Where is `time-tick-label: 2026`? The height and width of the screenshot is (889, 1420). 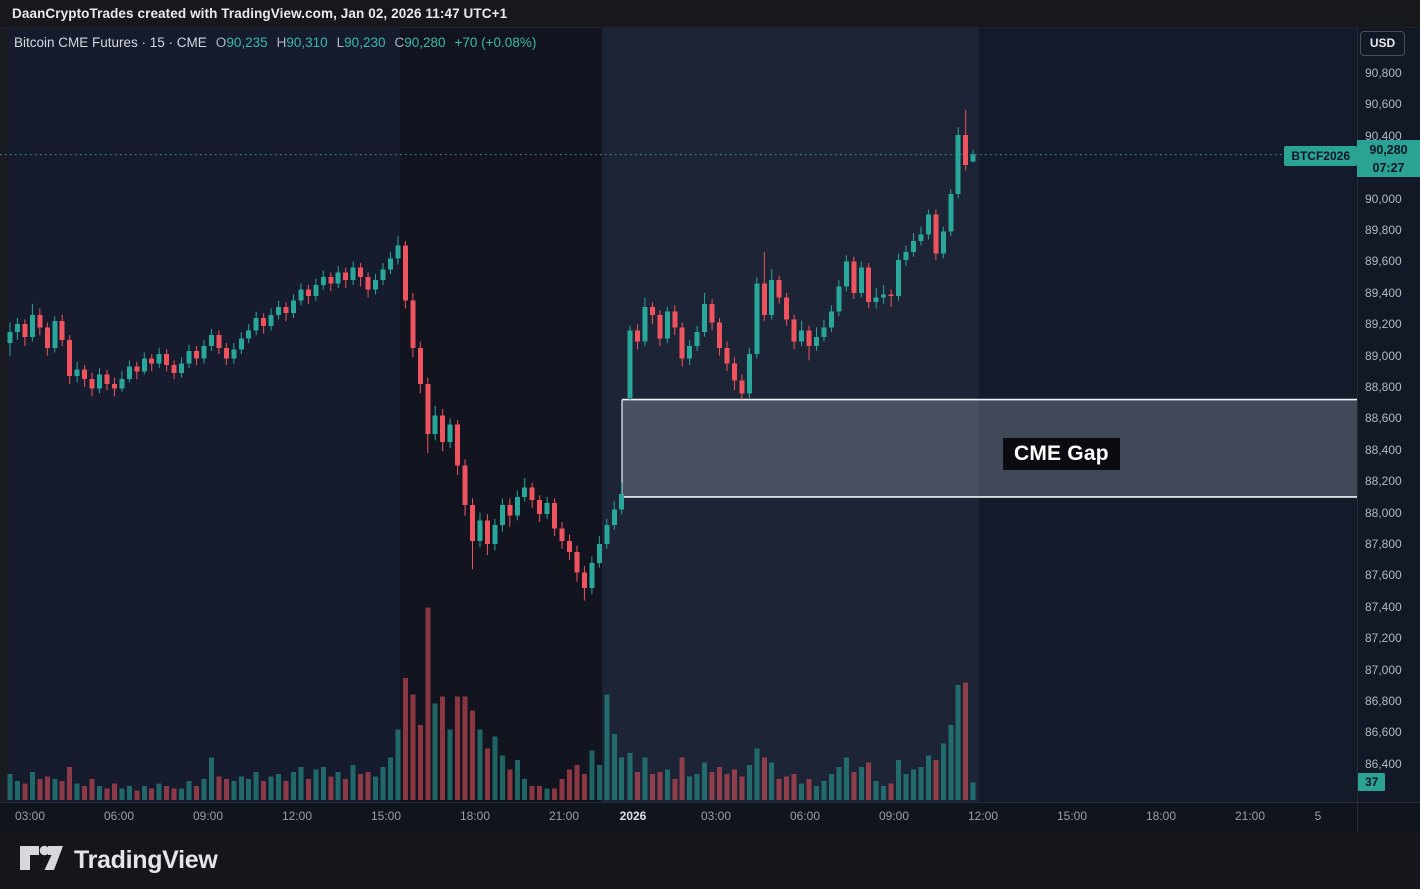
time-tick-label: 2026 is located at coordinates (633, 816).